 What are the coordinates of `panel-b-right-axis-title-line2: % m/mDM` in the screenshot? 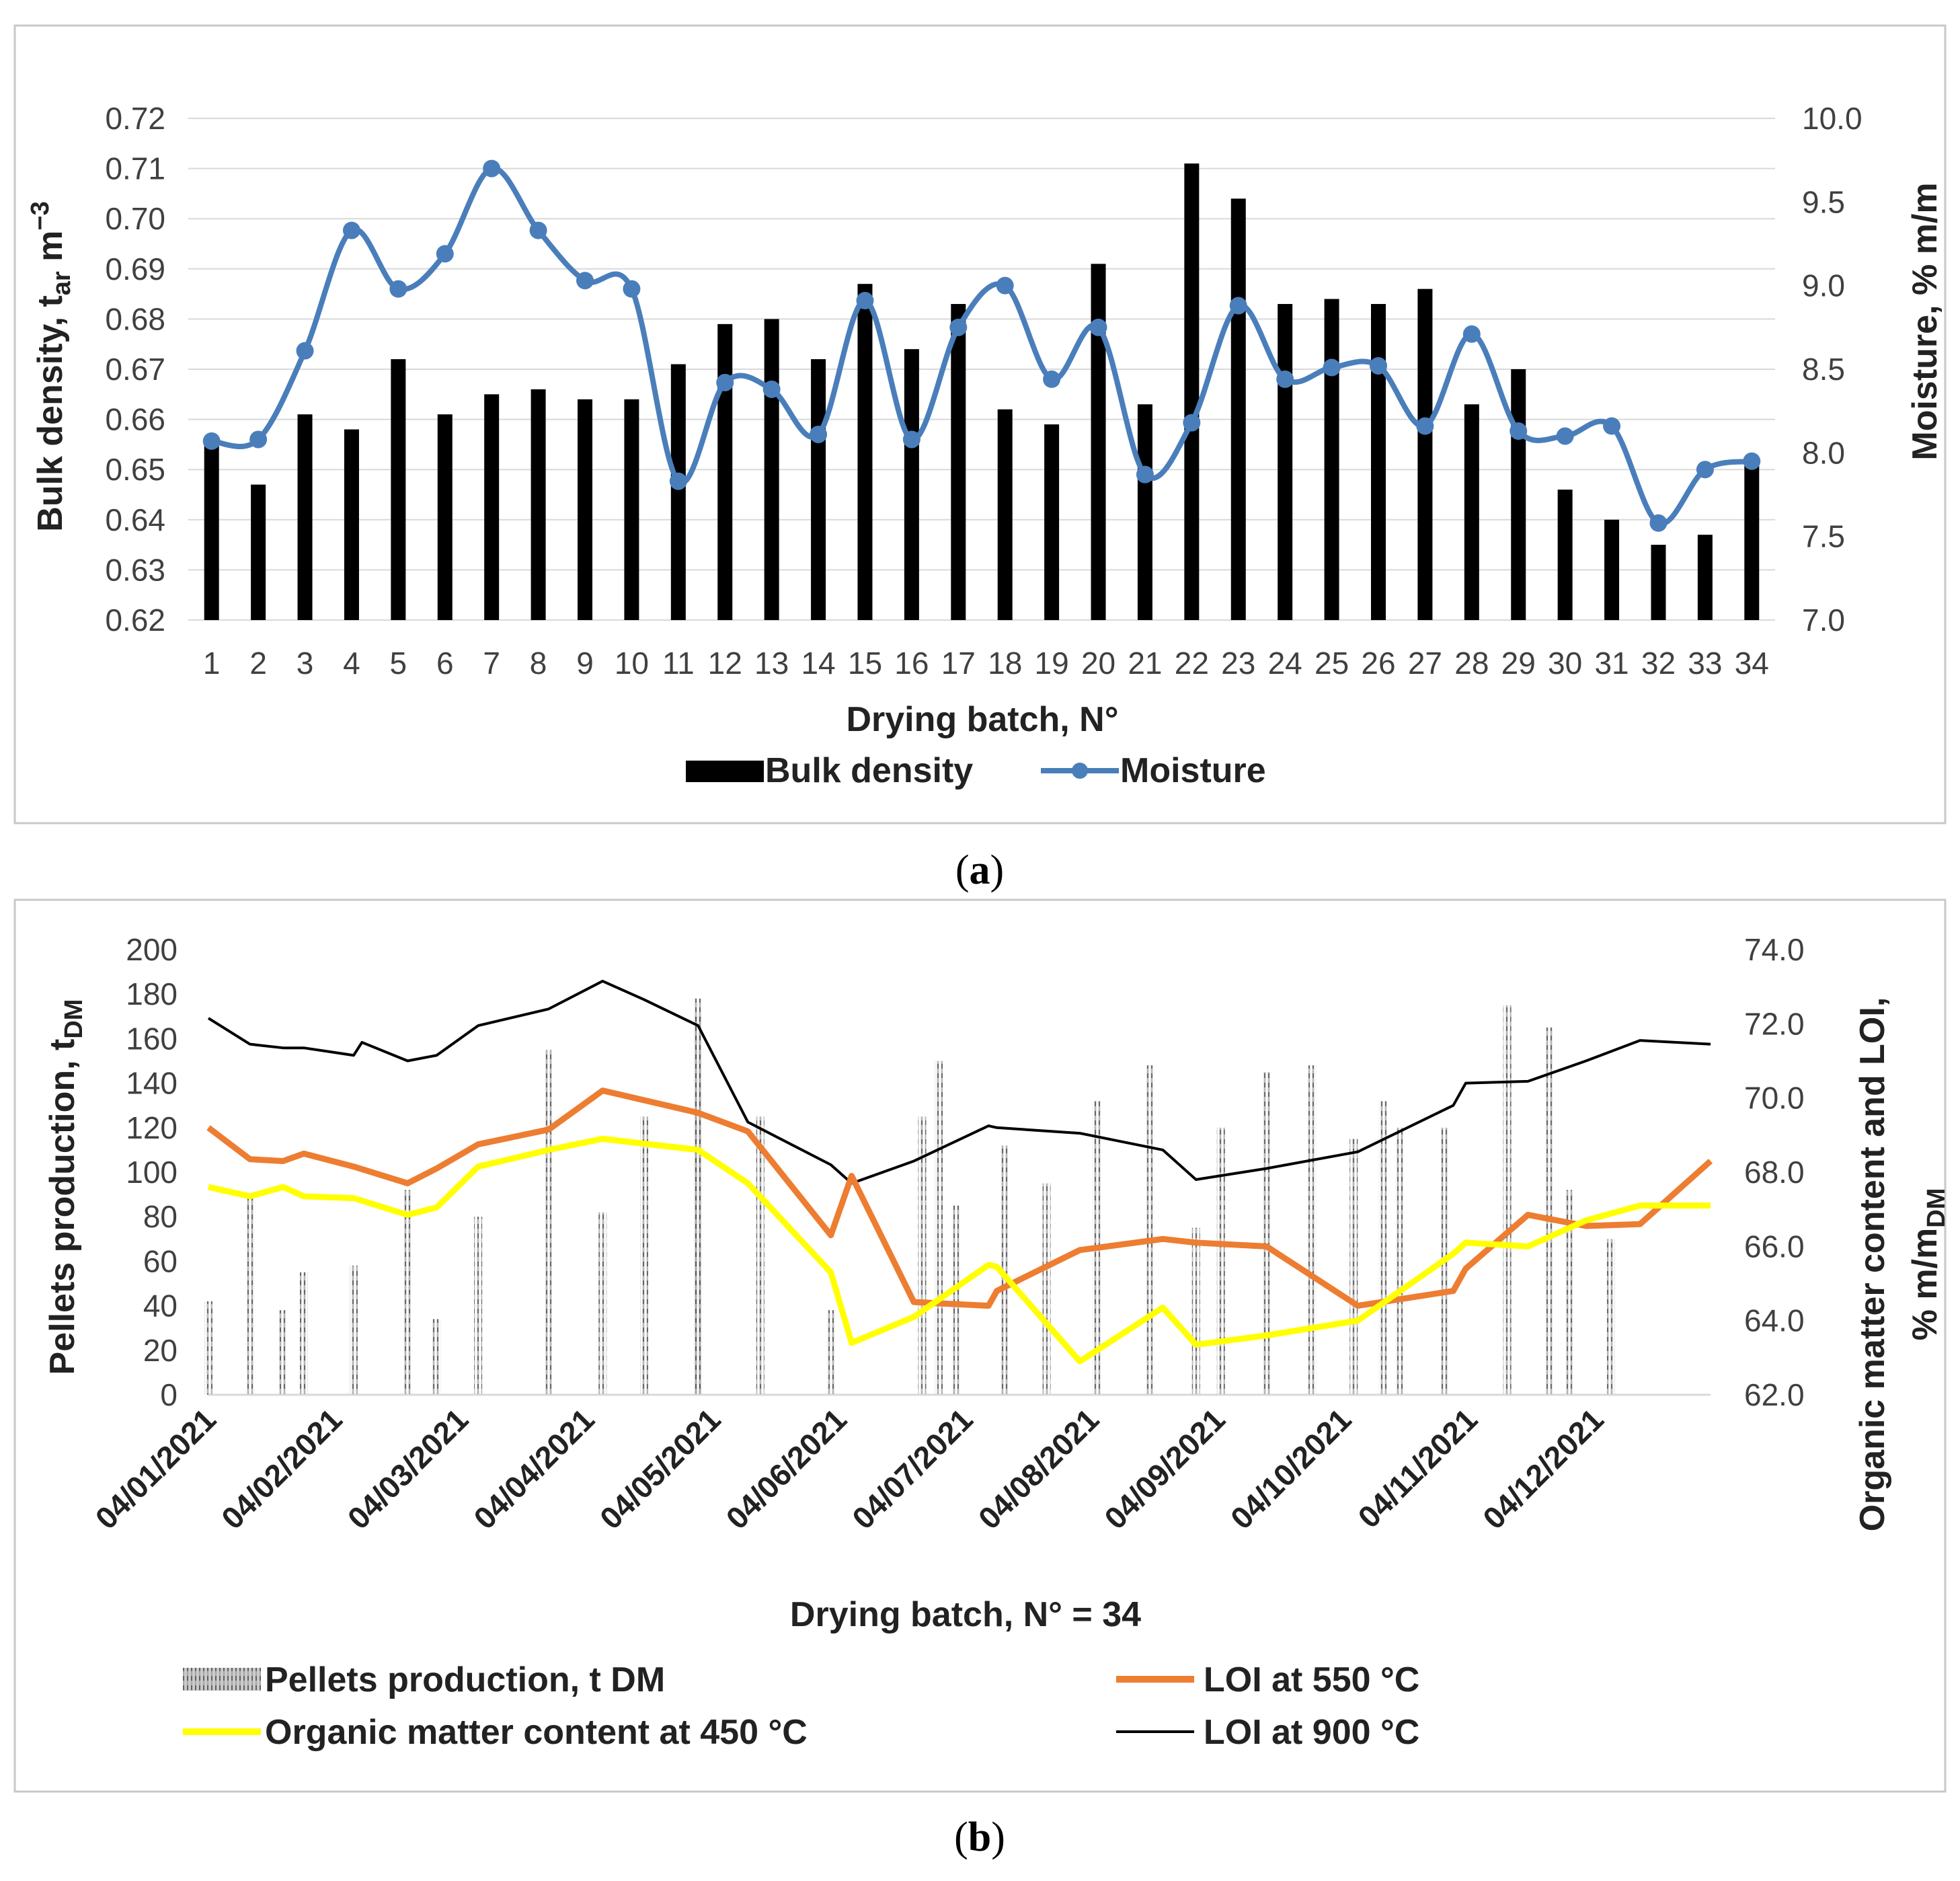 It's located at (1928, 1264).